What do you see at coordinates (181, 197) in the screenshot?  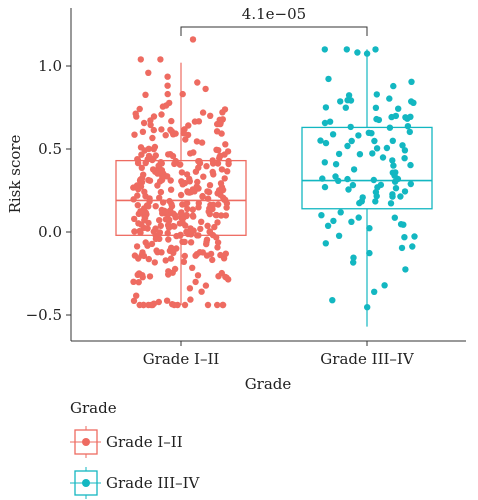 I see `box-rect` at bounding box center [181, 197].